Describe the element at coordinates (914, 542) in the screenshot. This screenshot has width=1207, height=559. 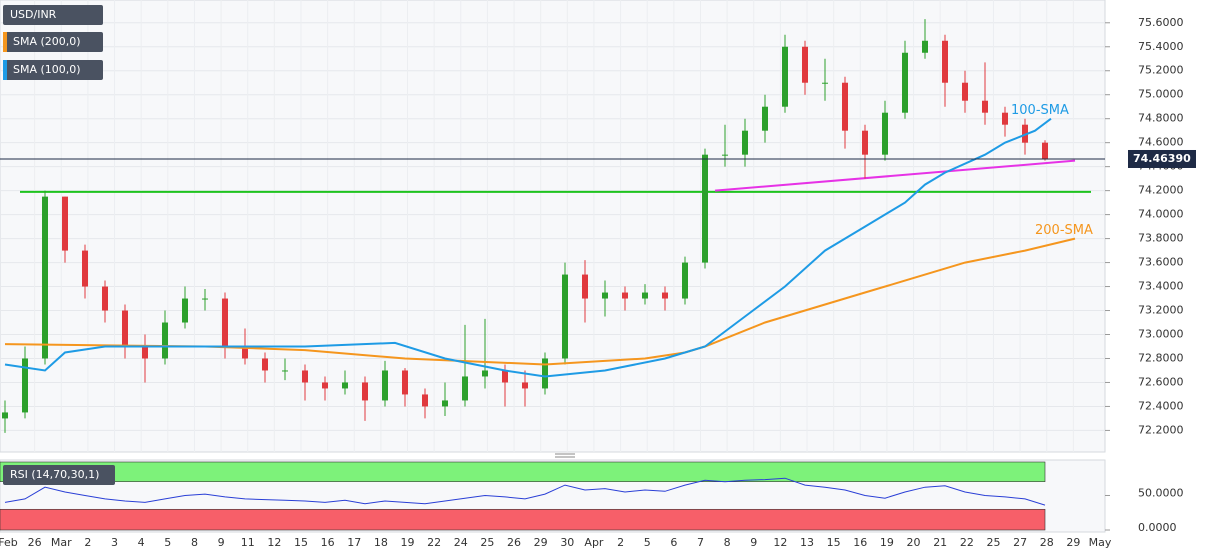
I see `x-tick-label: 20` at that location.